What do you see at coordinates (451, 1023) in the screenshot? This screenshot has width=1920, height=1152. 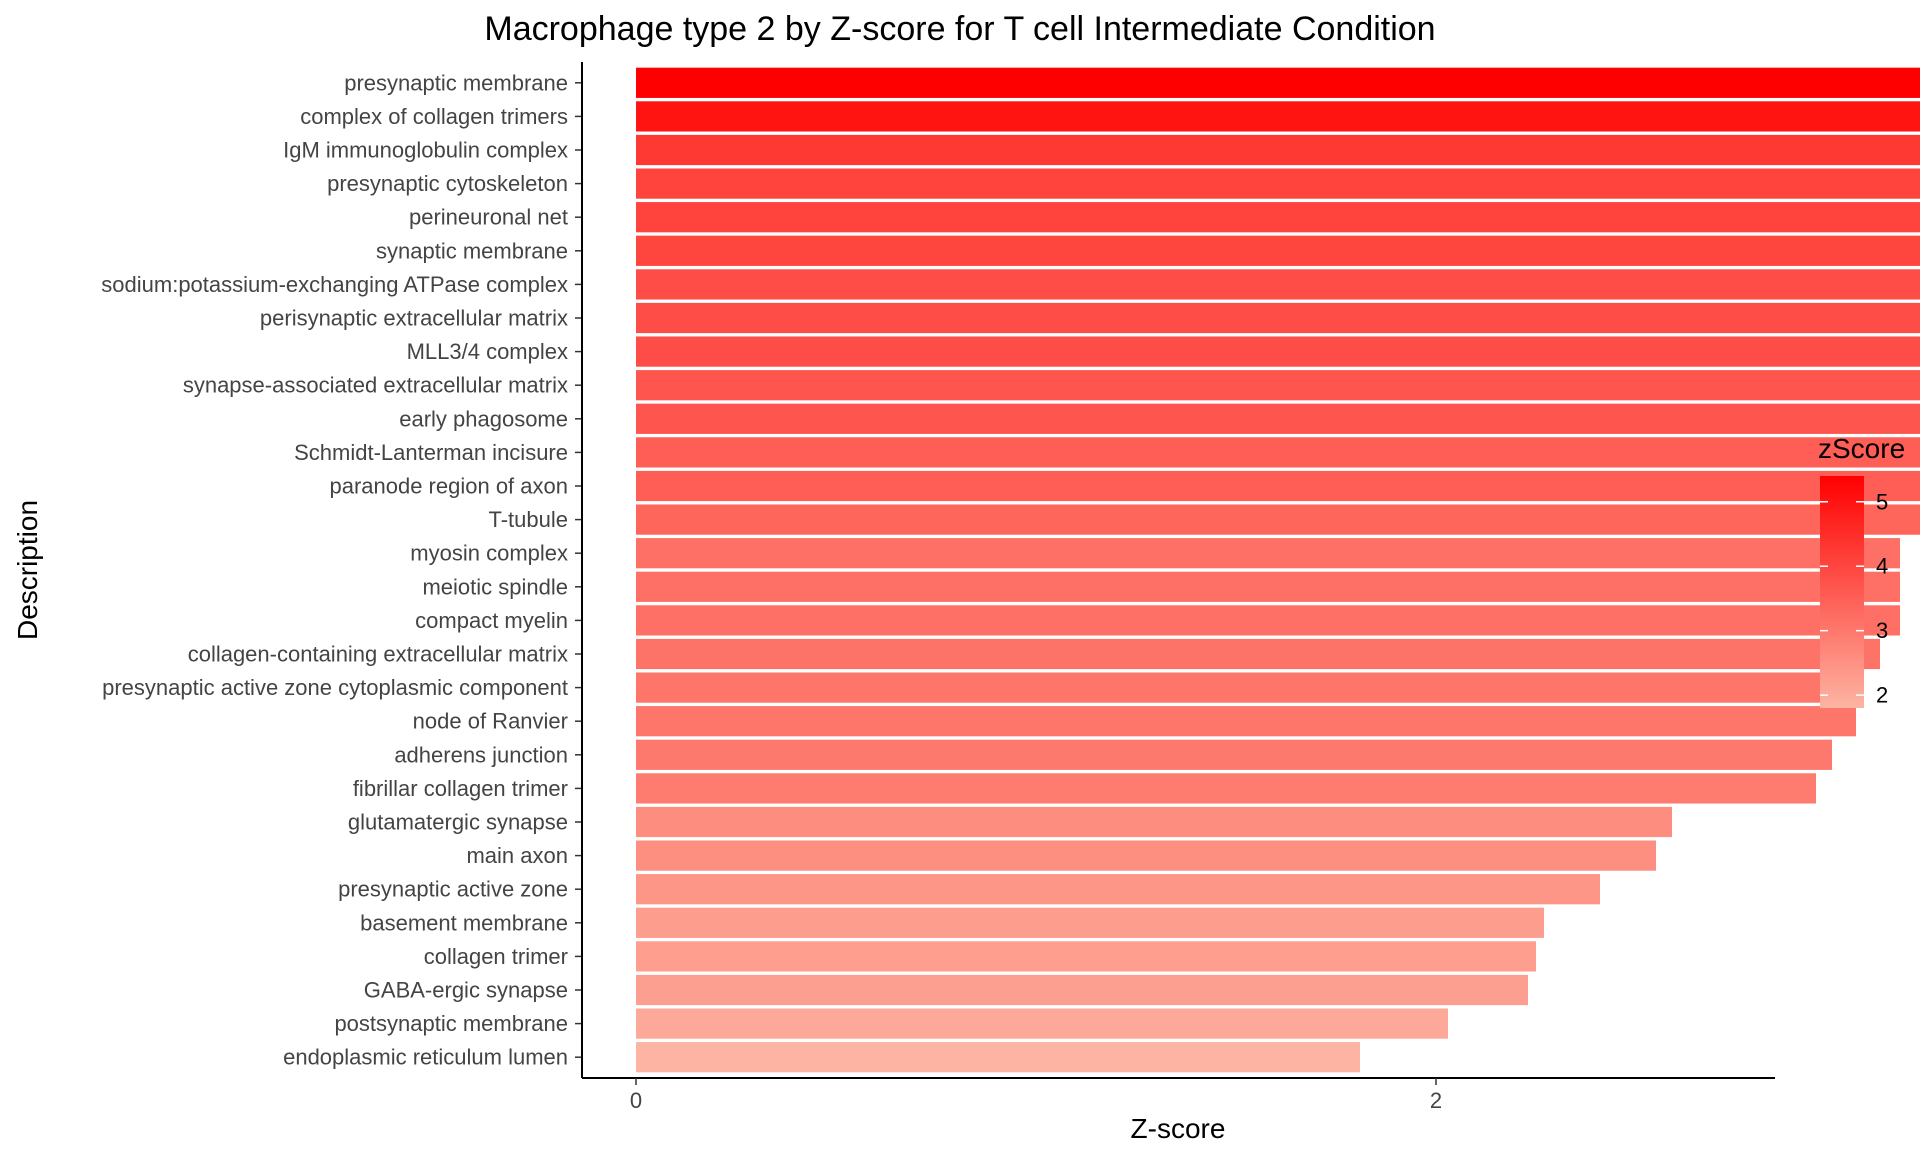 I see `category-label: postsynaptic membrane` at bounding box center [451, 1023].